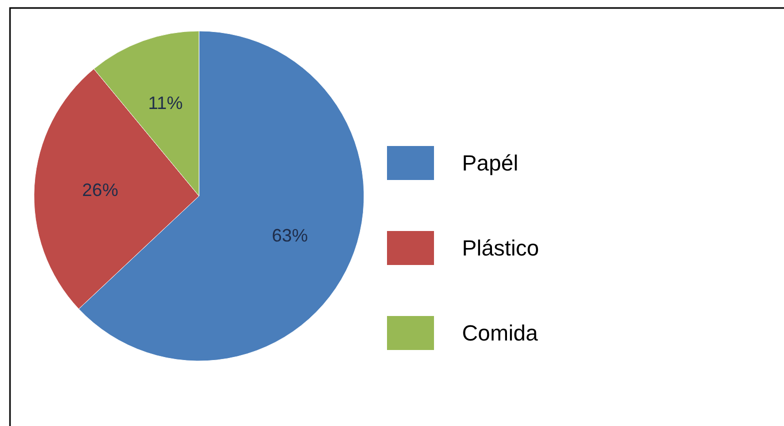 The height and width of the screenshot is (426, 784). Describe the element at coordinates (501, 248) in the screenshot. I see `legend-label: Plástico` at that location.